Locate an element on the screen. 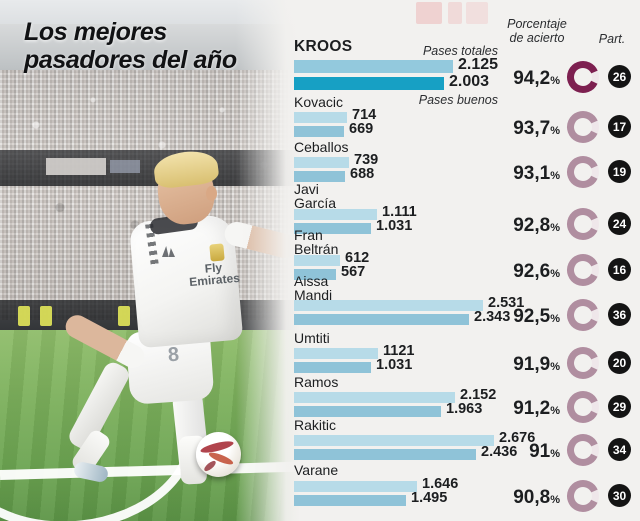 This screenshot has width=640, height=521. participation-badge: 29 is located at coordinates (619, 406).